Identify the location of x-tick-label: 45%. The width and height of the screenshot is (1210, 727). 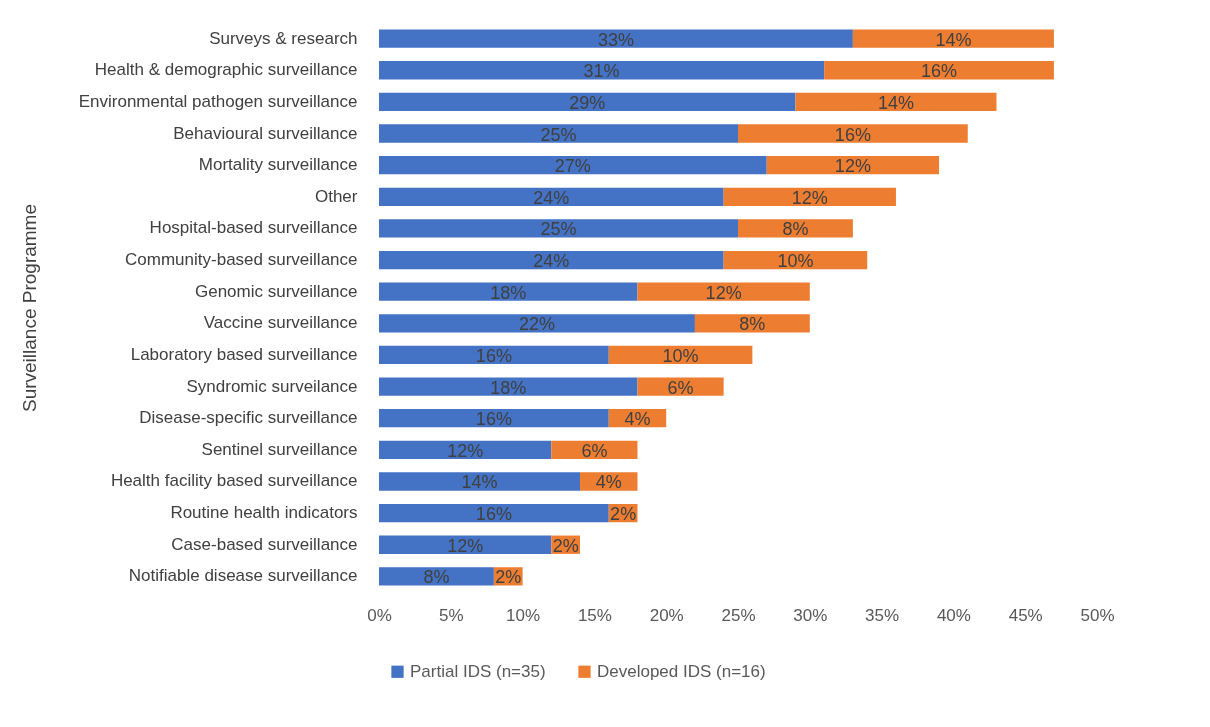
(1025, 615).